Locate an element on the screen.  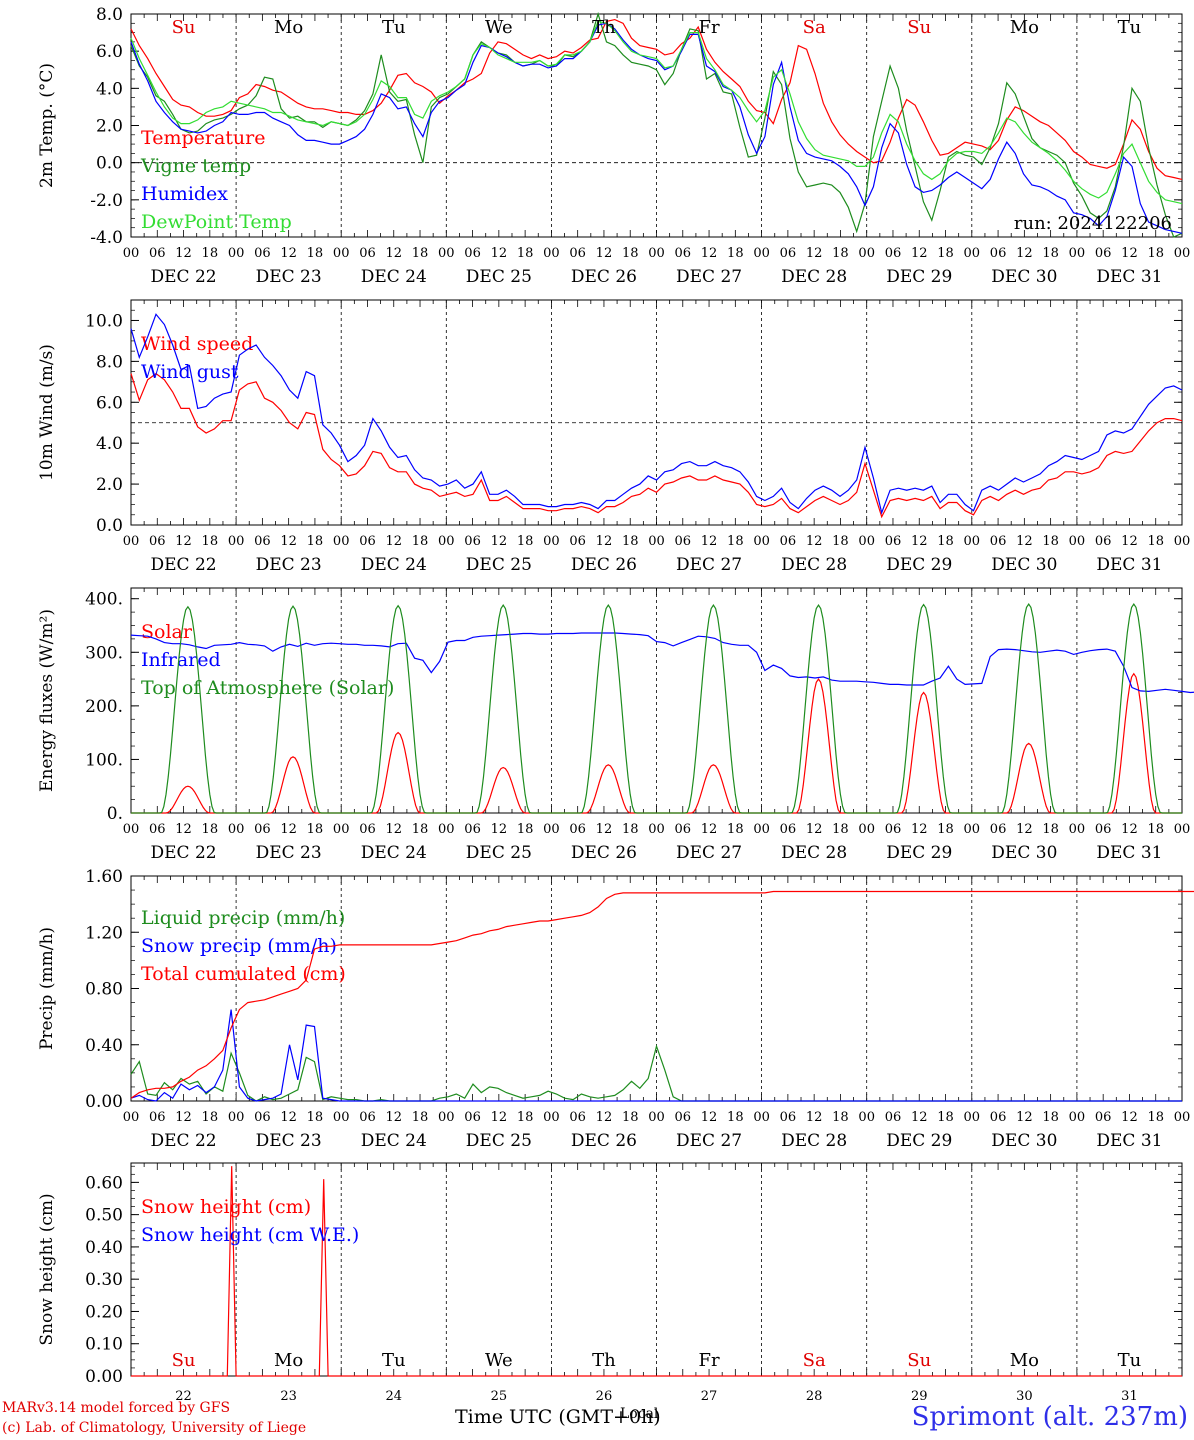
day-label: We is located at coordinates (499, 1360).